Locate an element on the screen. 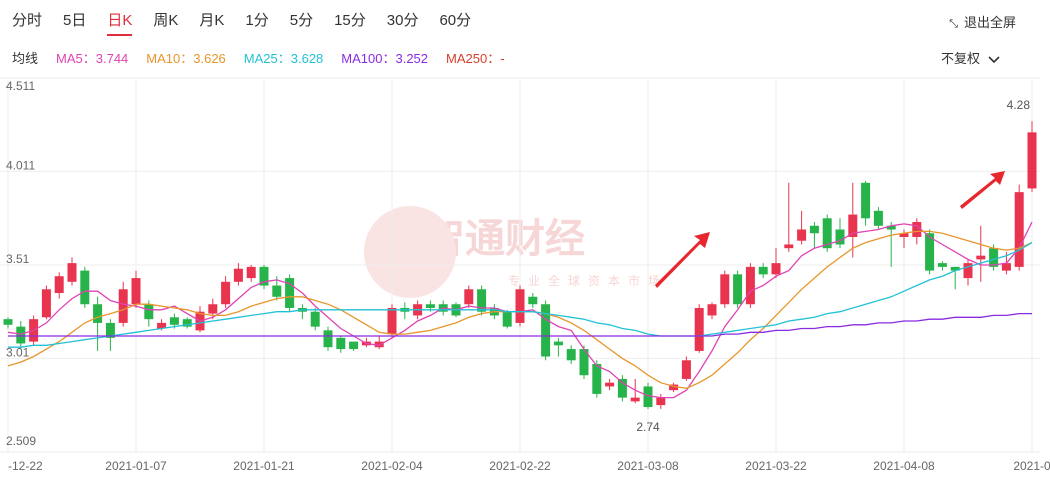  watermark-logo is located at coordinates (410, 252).